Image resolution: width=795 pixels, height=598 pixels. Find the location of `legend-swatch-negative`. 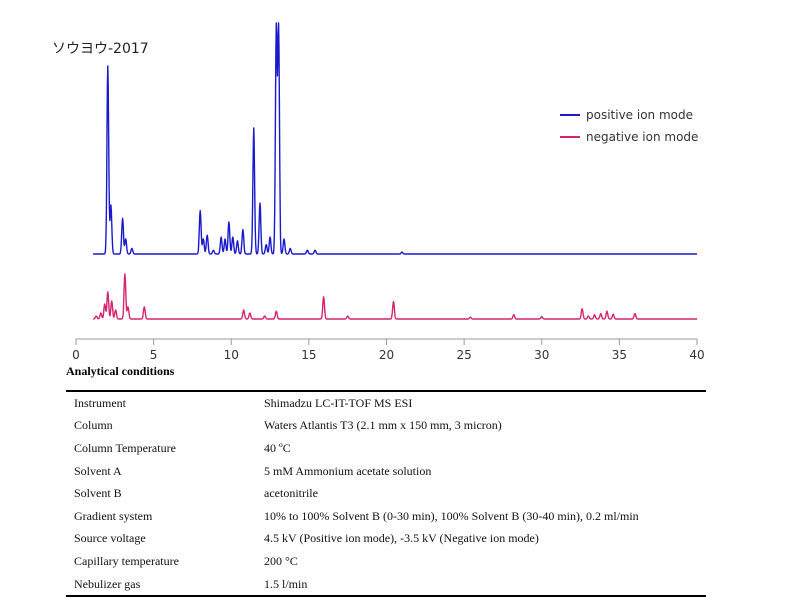

legend-swatch-negative is located at coordinates (570, 137).